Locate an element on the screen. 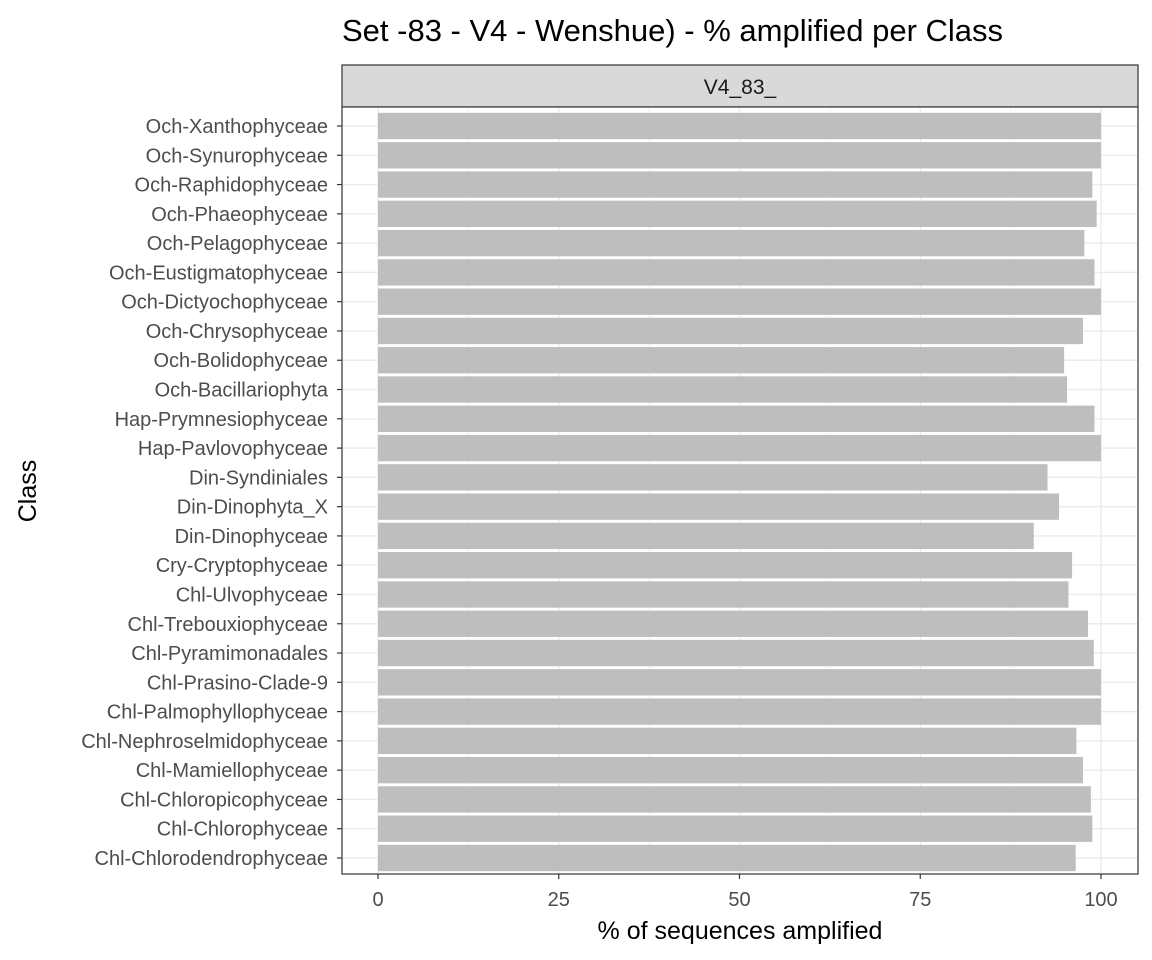 The height and width of the screenshot is (960, 1152). x-axis: 0 25 50 75 100 is located at coordinates (745, 892).